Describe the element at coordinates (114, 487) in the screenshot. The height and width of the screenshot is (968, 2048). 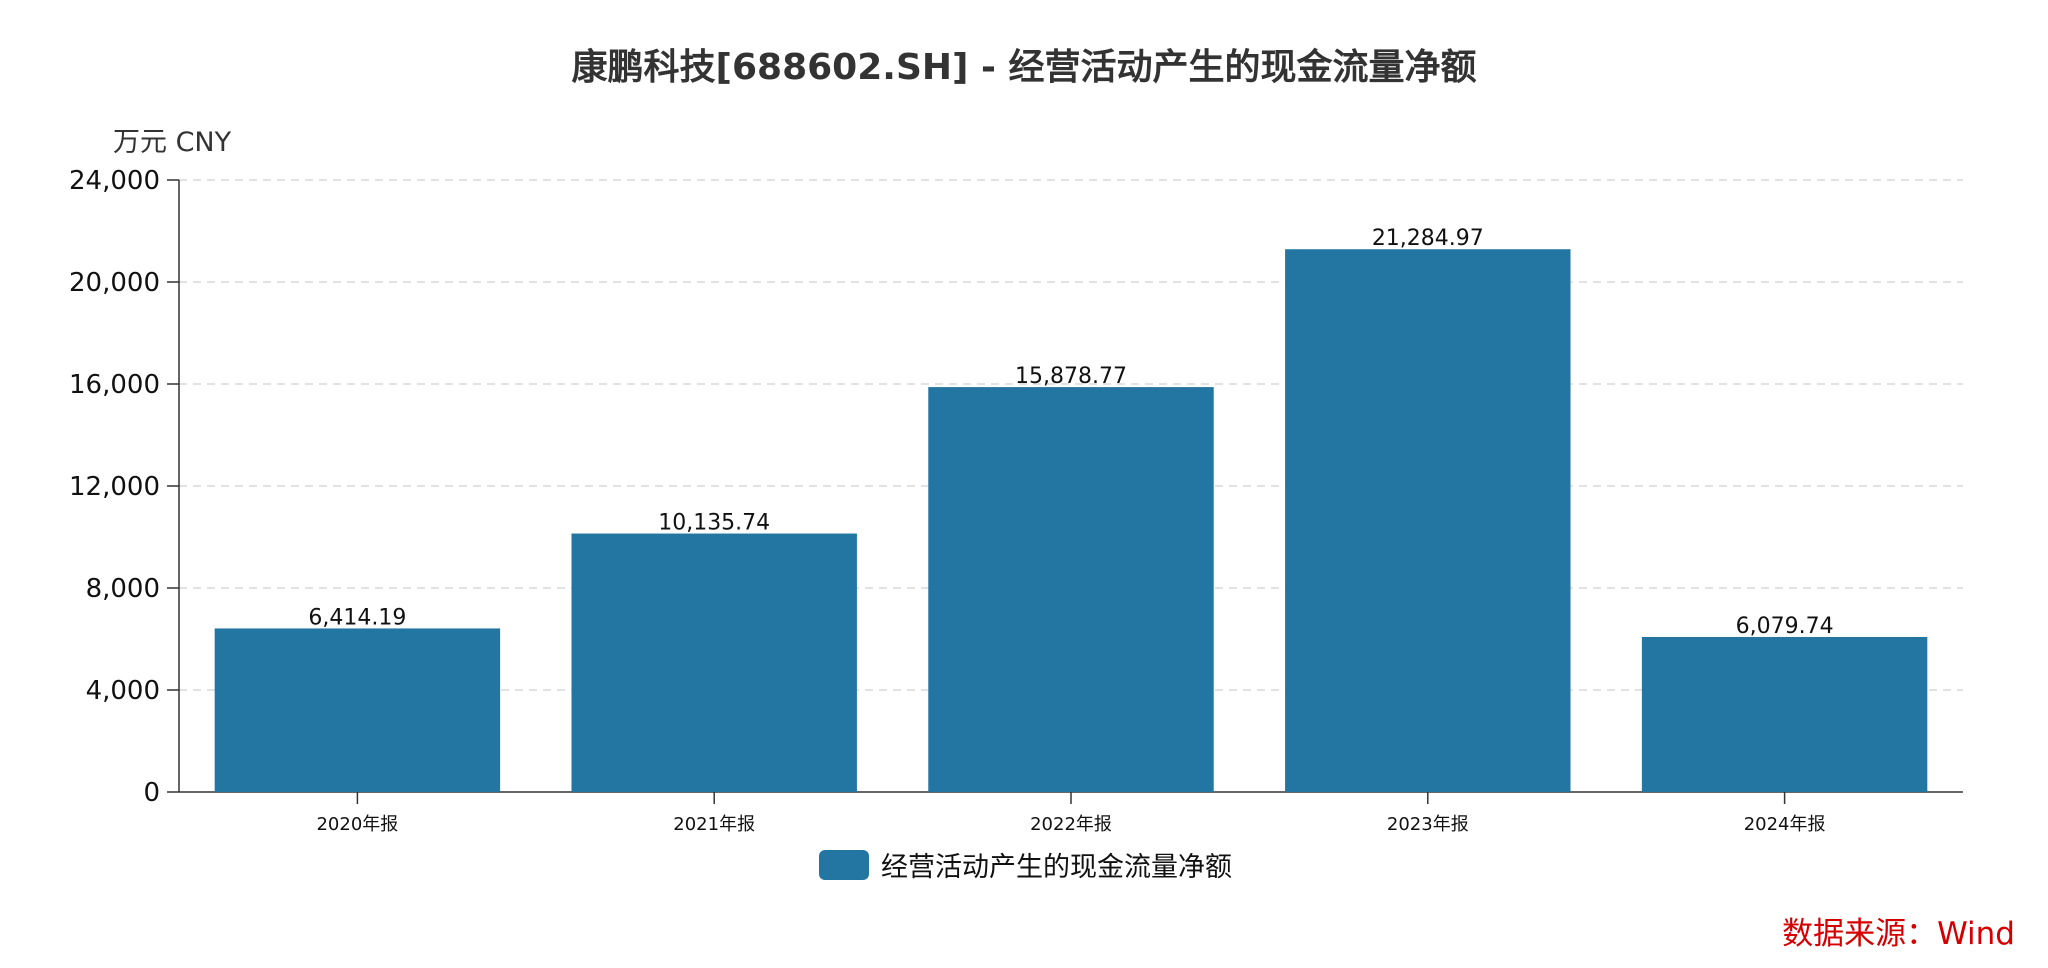
I see `y-tick-label: 12,000` at that location.